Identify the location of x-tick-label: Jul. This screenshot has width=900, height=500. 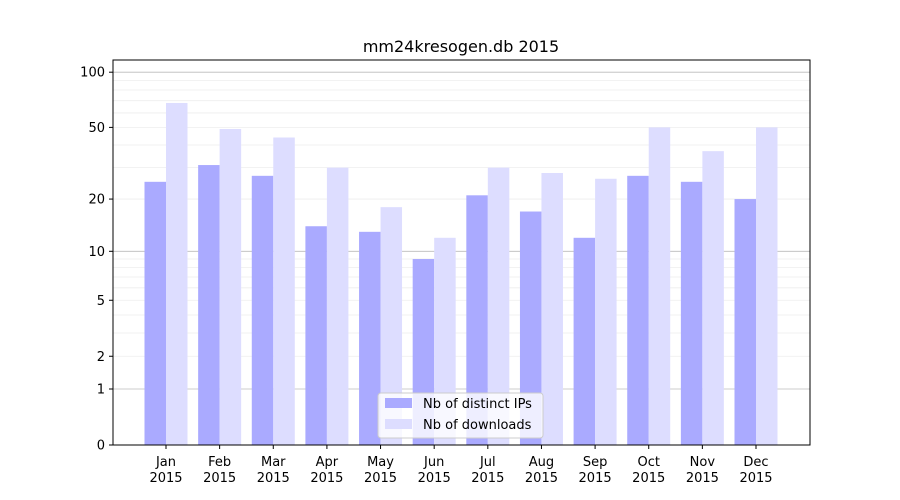
(487, 462).